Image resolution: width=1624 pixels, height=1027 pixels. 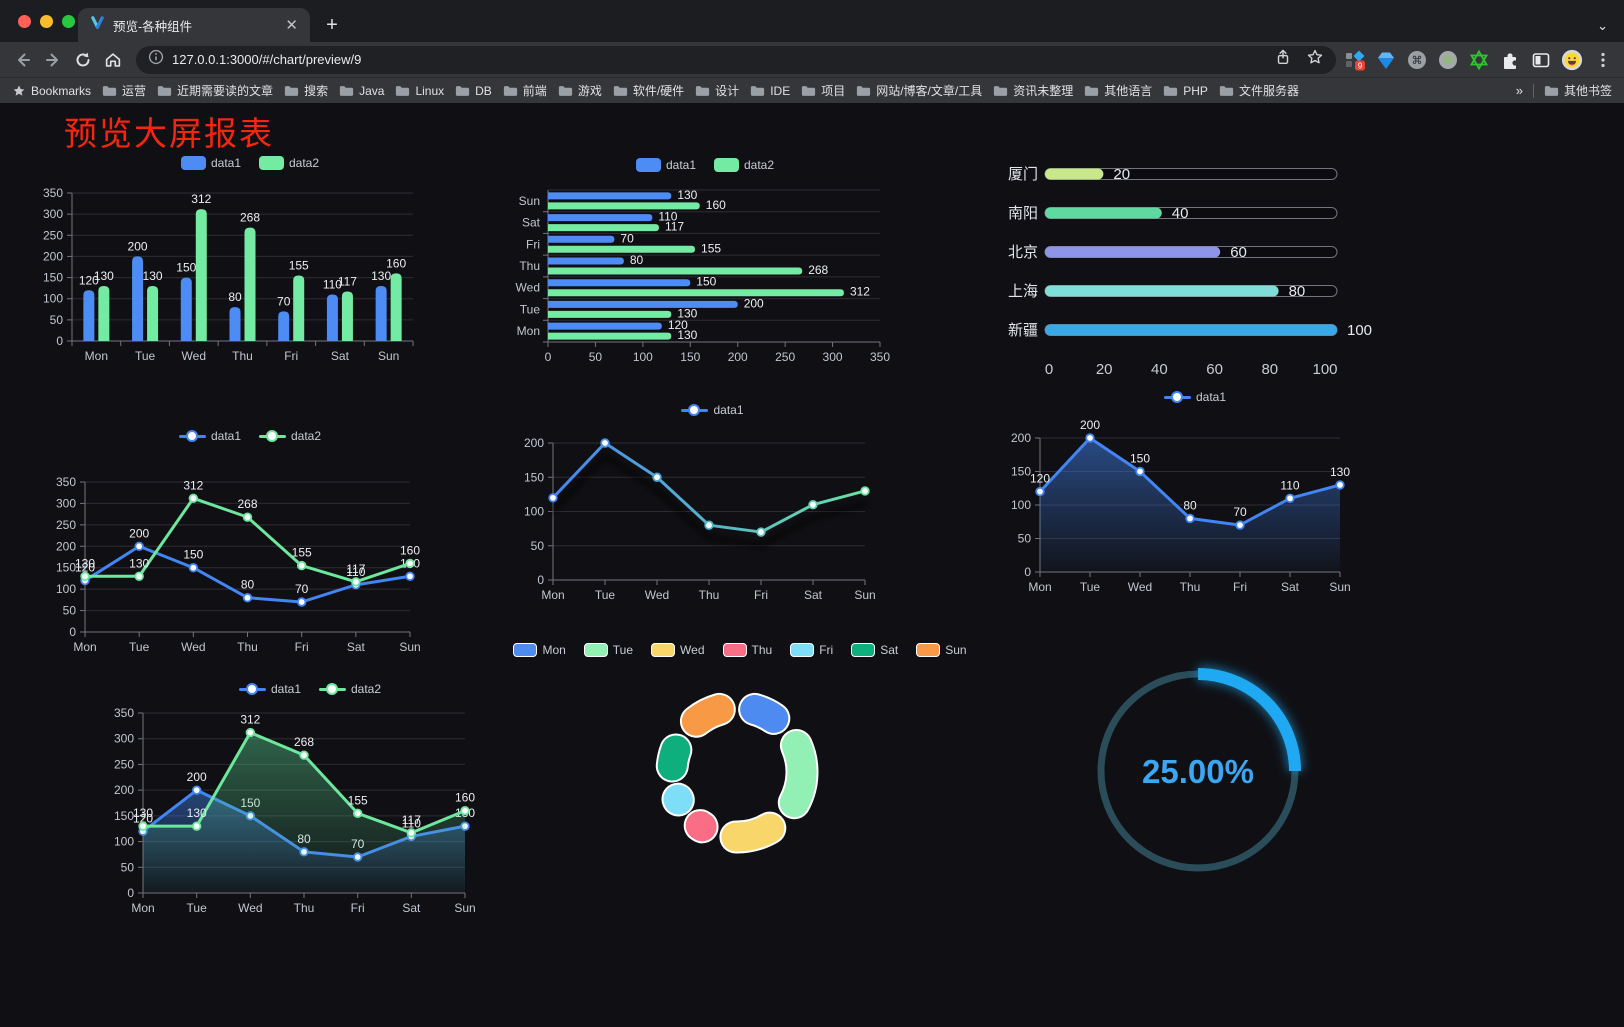 I want to click on legend-item-Sun: Sun, so click(x=941, y=650).